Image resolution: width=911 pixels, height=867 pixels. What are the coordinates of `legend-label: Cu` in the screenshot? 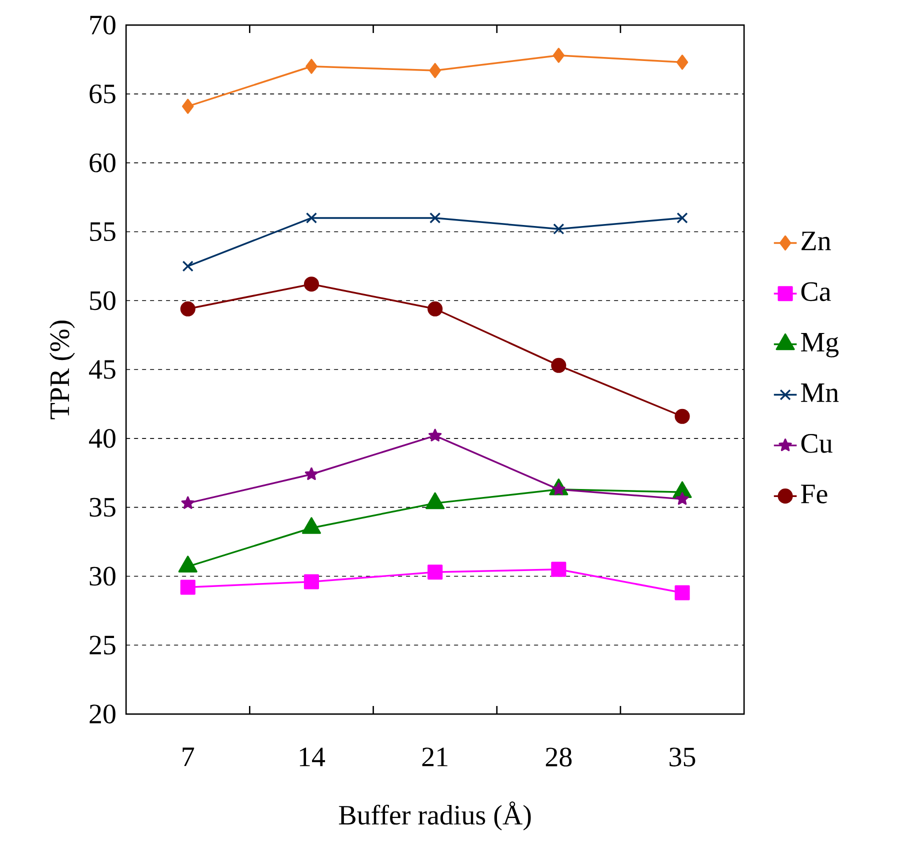 It's located at (816, 443).